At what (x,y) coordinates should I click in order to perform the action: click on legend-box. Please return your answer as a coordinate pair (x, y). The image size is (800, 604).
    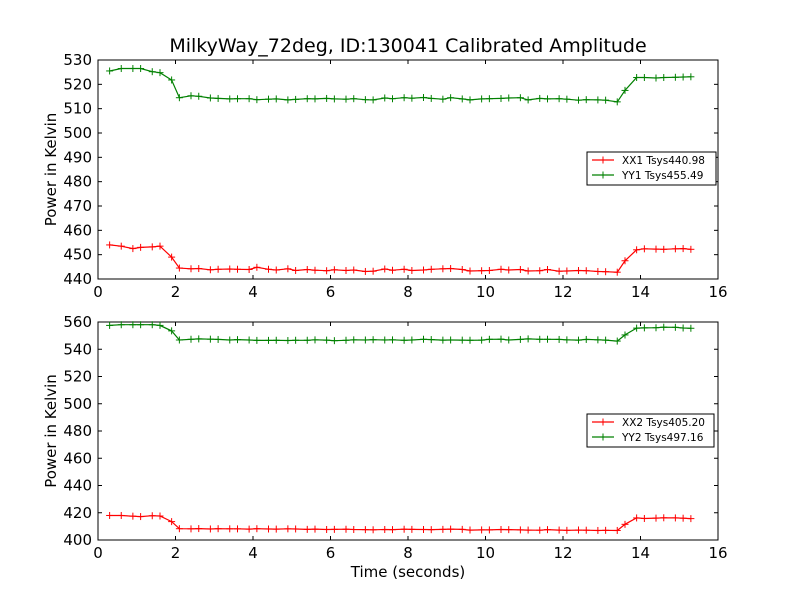
    Looking at the image, I should click on (651, 168).